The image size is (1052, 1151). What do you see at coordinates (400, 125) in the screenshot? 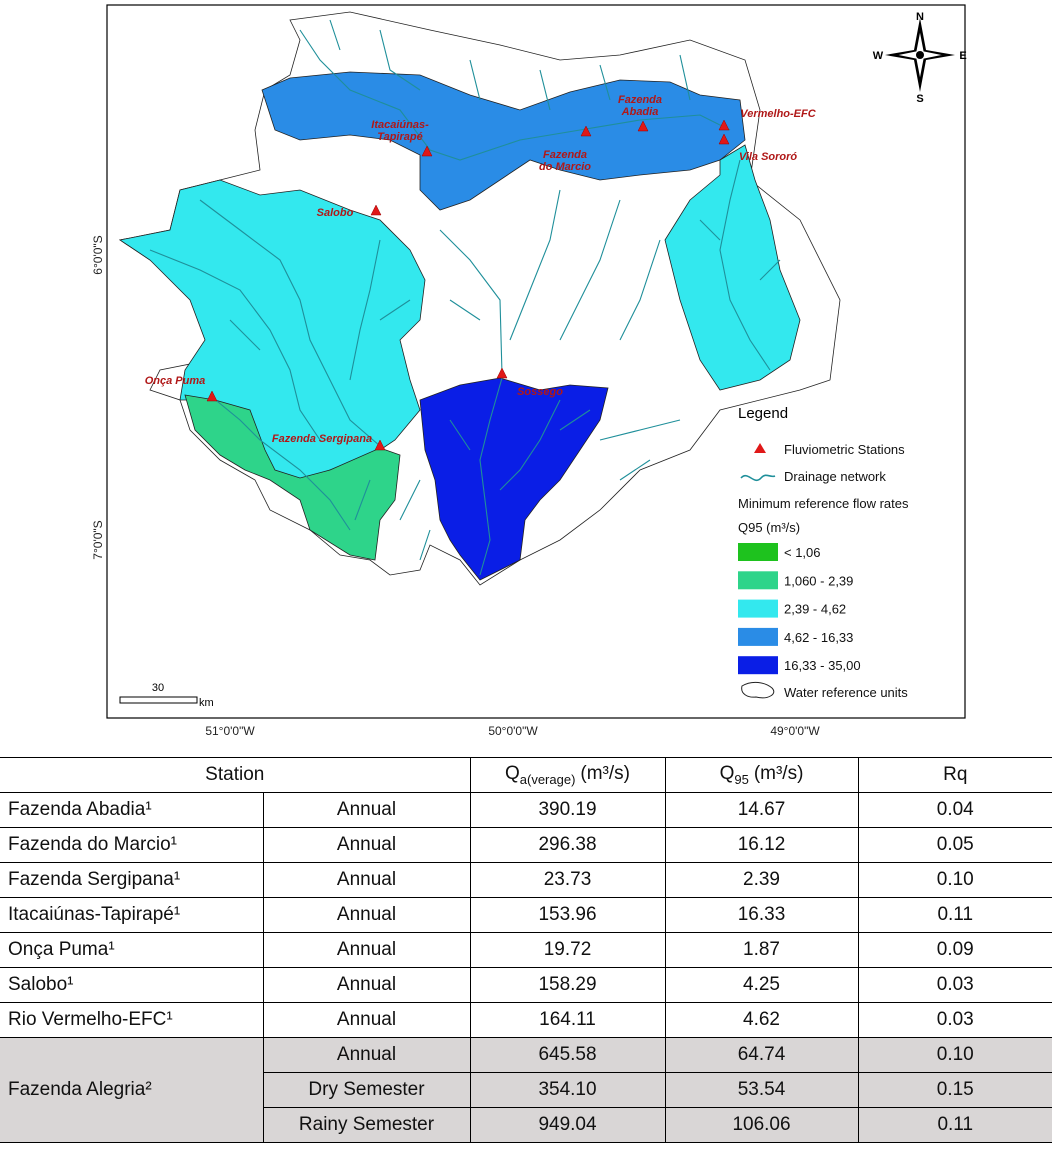
I see `station-label: Itacaiúnas-` at bounding box center [400, 125].